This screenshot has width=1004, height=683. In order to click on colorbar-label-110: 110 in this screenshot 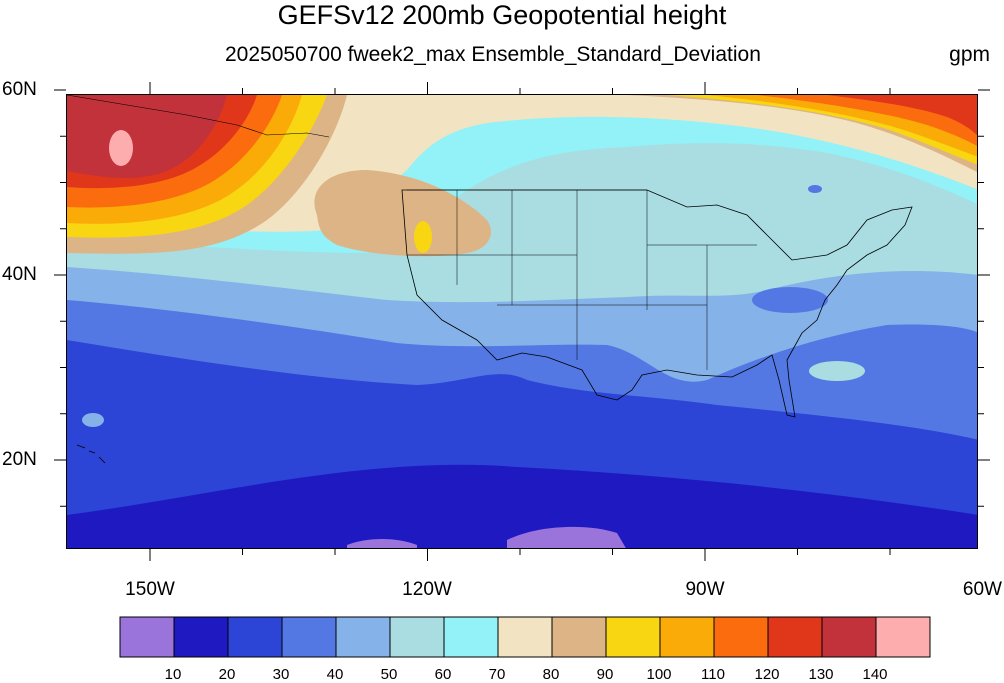, I will do `click(713, 674)`.